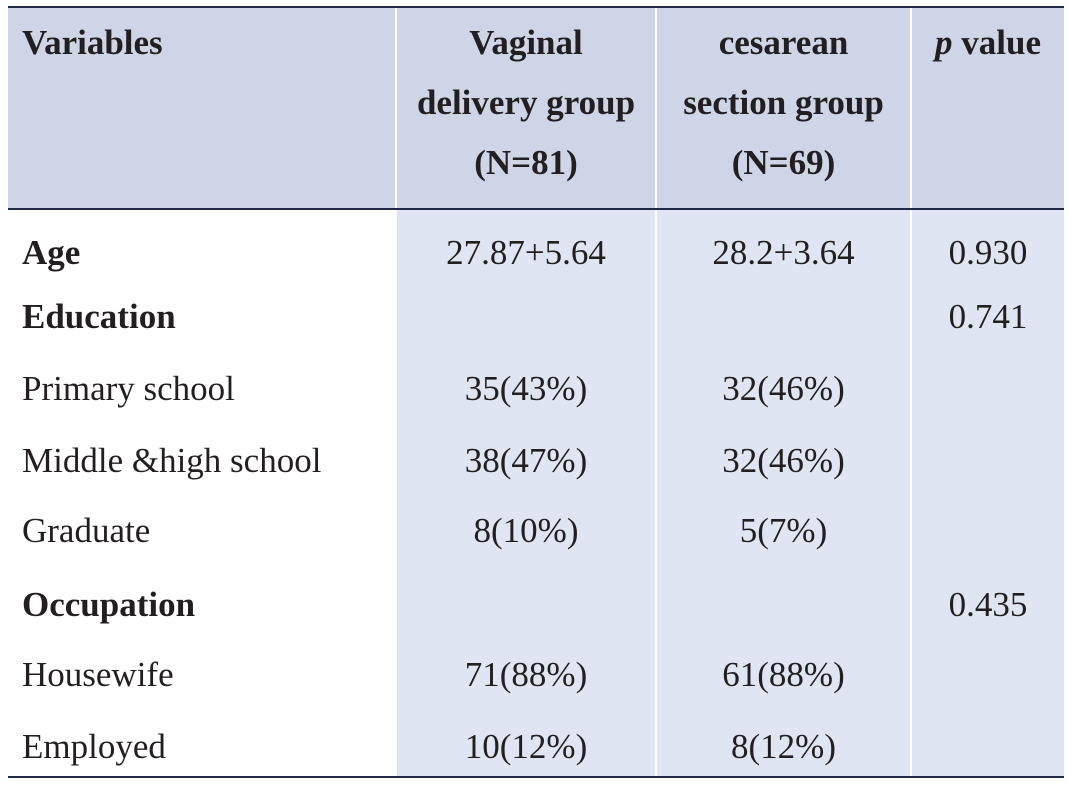  I want to click on cell-vaginal: 71(88%), so click(526, 674).